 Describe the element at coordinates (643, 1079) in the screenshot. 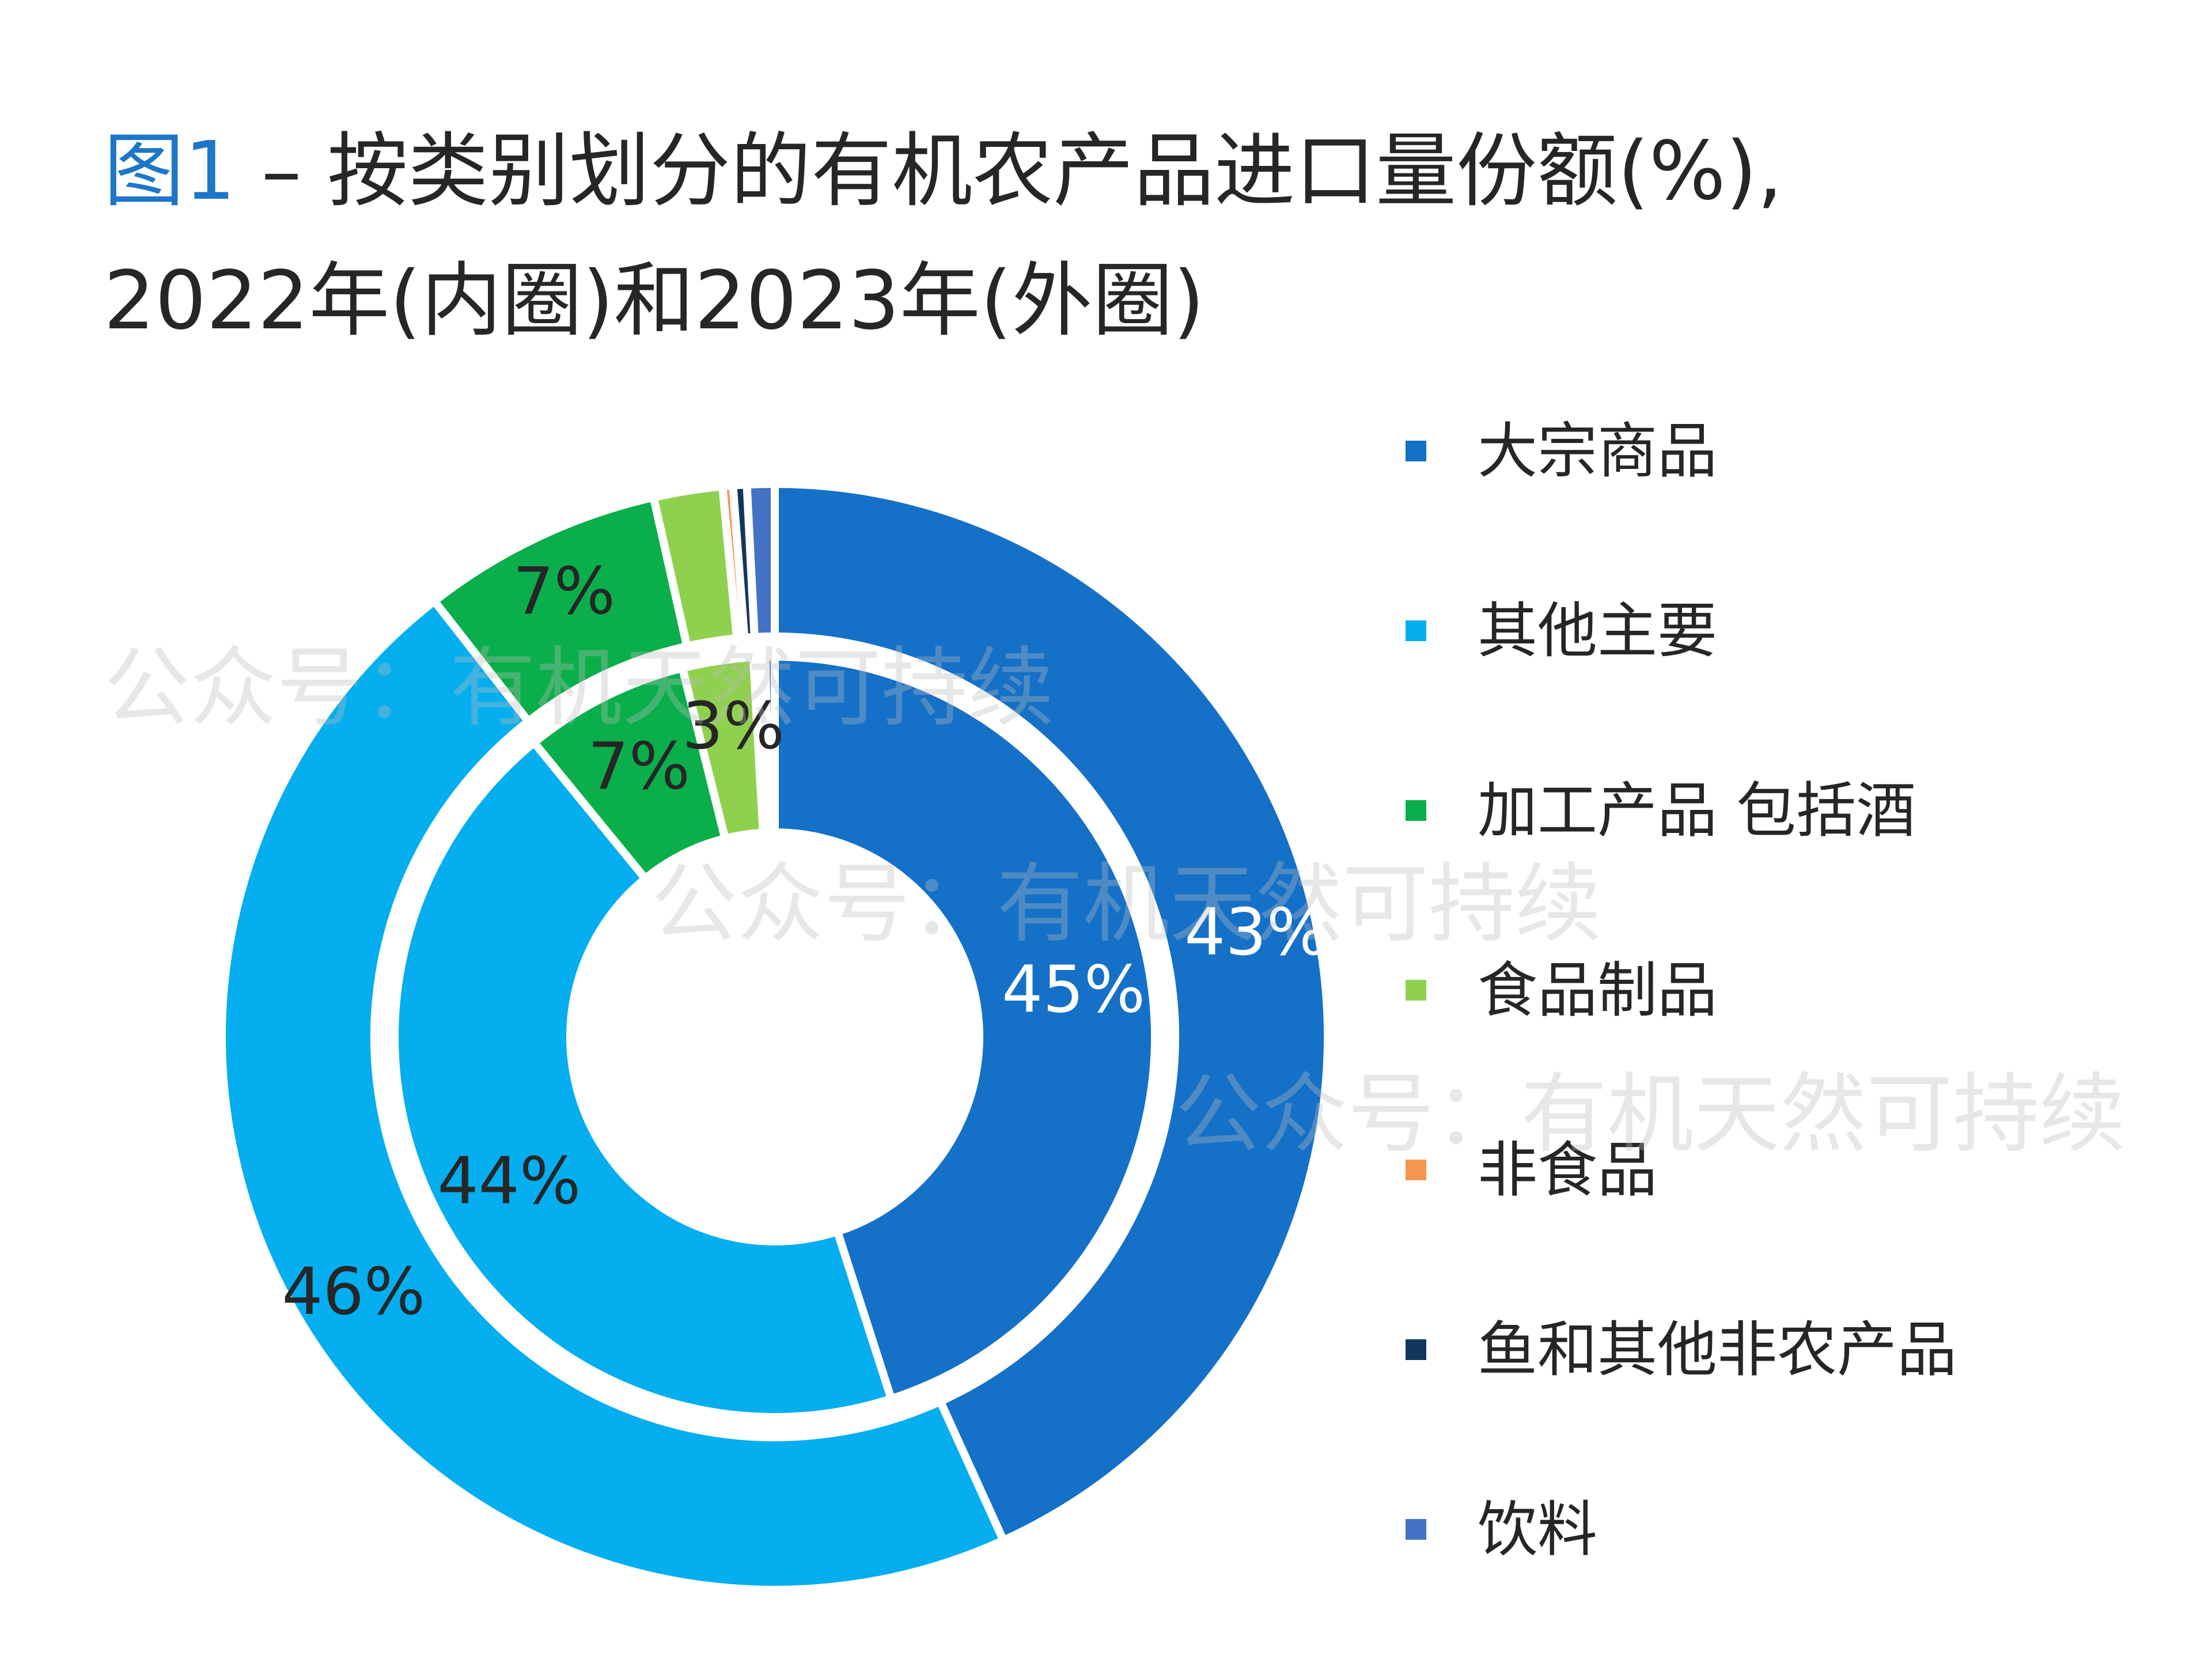

I see `inner-ring-slice-other-major` at that location.